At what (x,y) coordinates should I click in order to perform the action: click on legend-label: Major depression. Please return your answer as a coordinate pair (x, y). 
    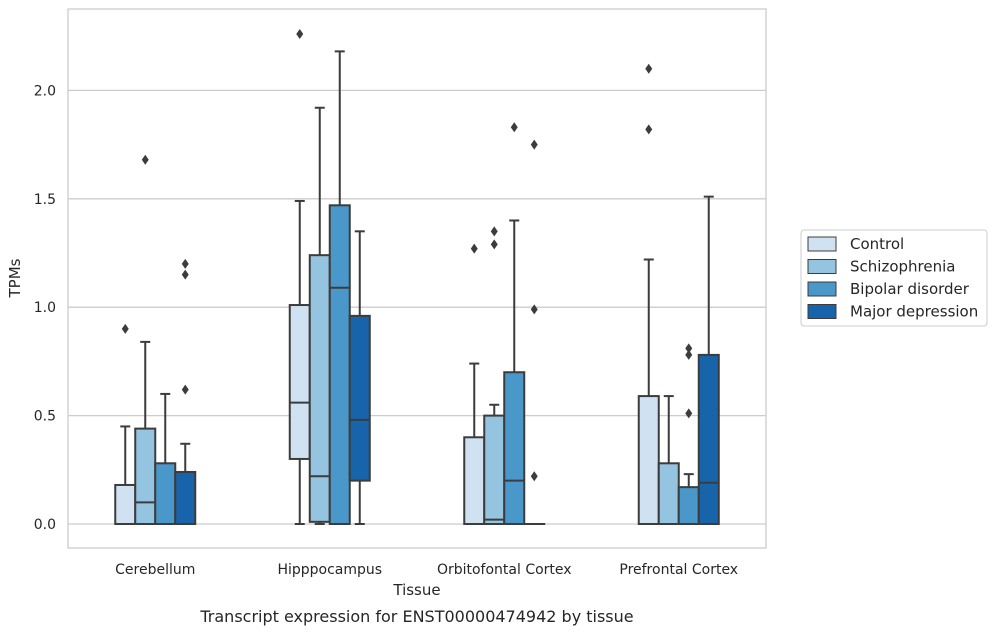
    Looking at the image, I should click on (914, 312).